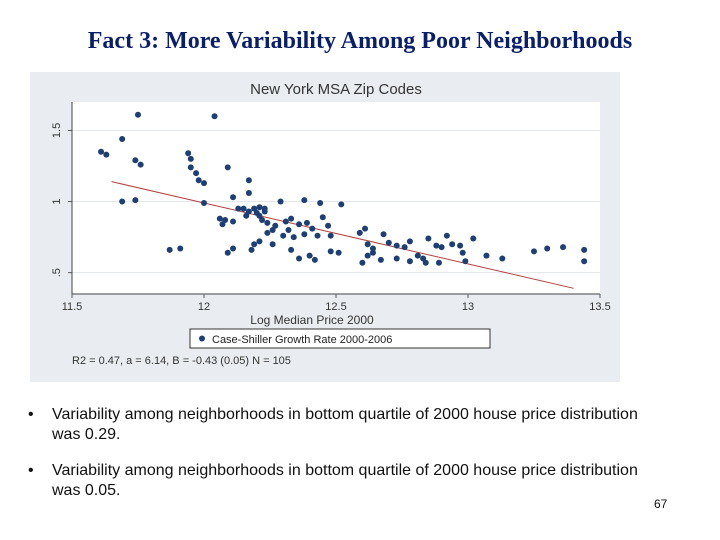 This screenshot has width=720, height=540. Describe the element at coordinates (336, 89) in the screenshot. I see `chart-title: New York MSA Zip Codes` at that location.